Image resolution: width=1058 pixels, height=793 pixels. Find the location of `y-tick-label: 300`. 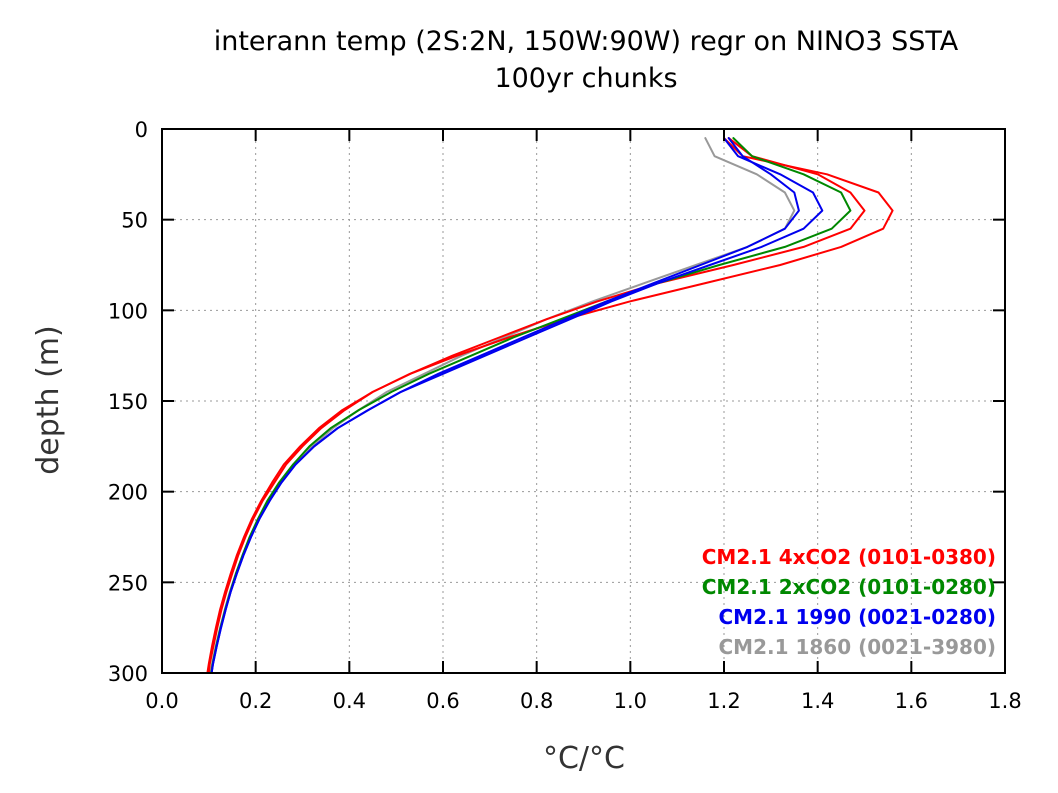

y-tick-label: 300 is located at coordinates (128, 674).